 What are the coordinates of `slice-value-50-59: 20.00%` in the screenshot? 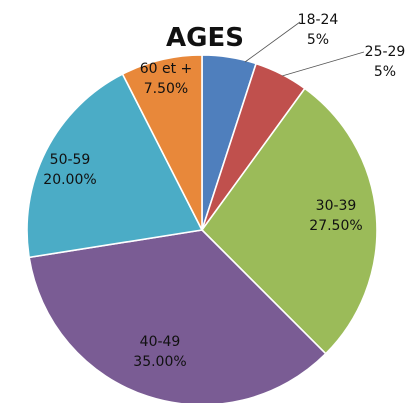 It's located at (69, 180).